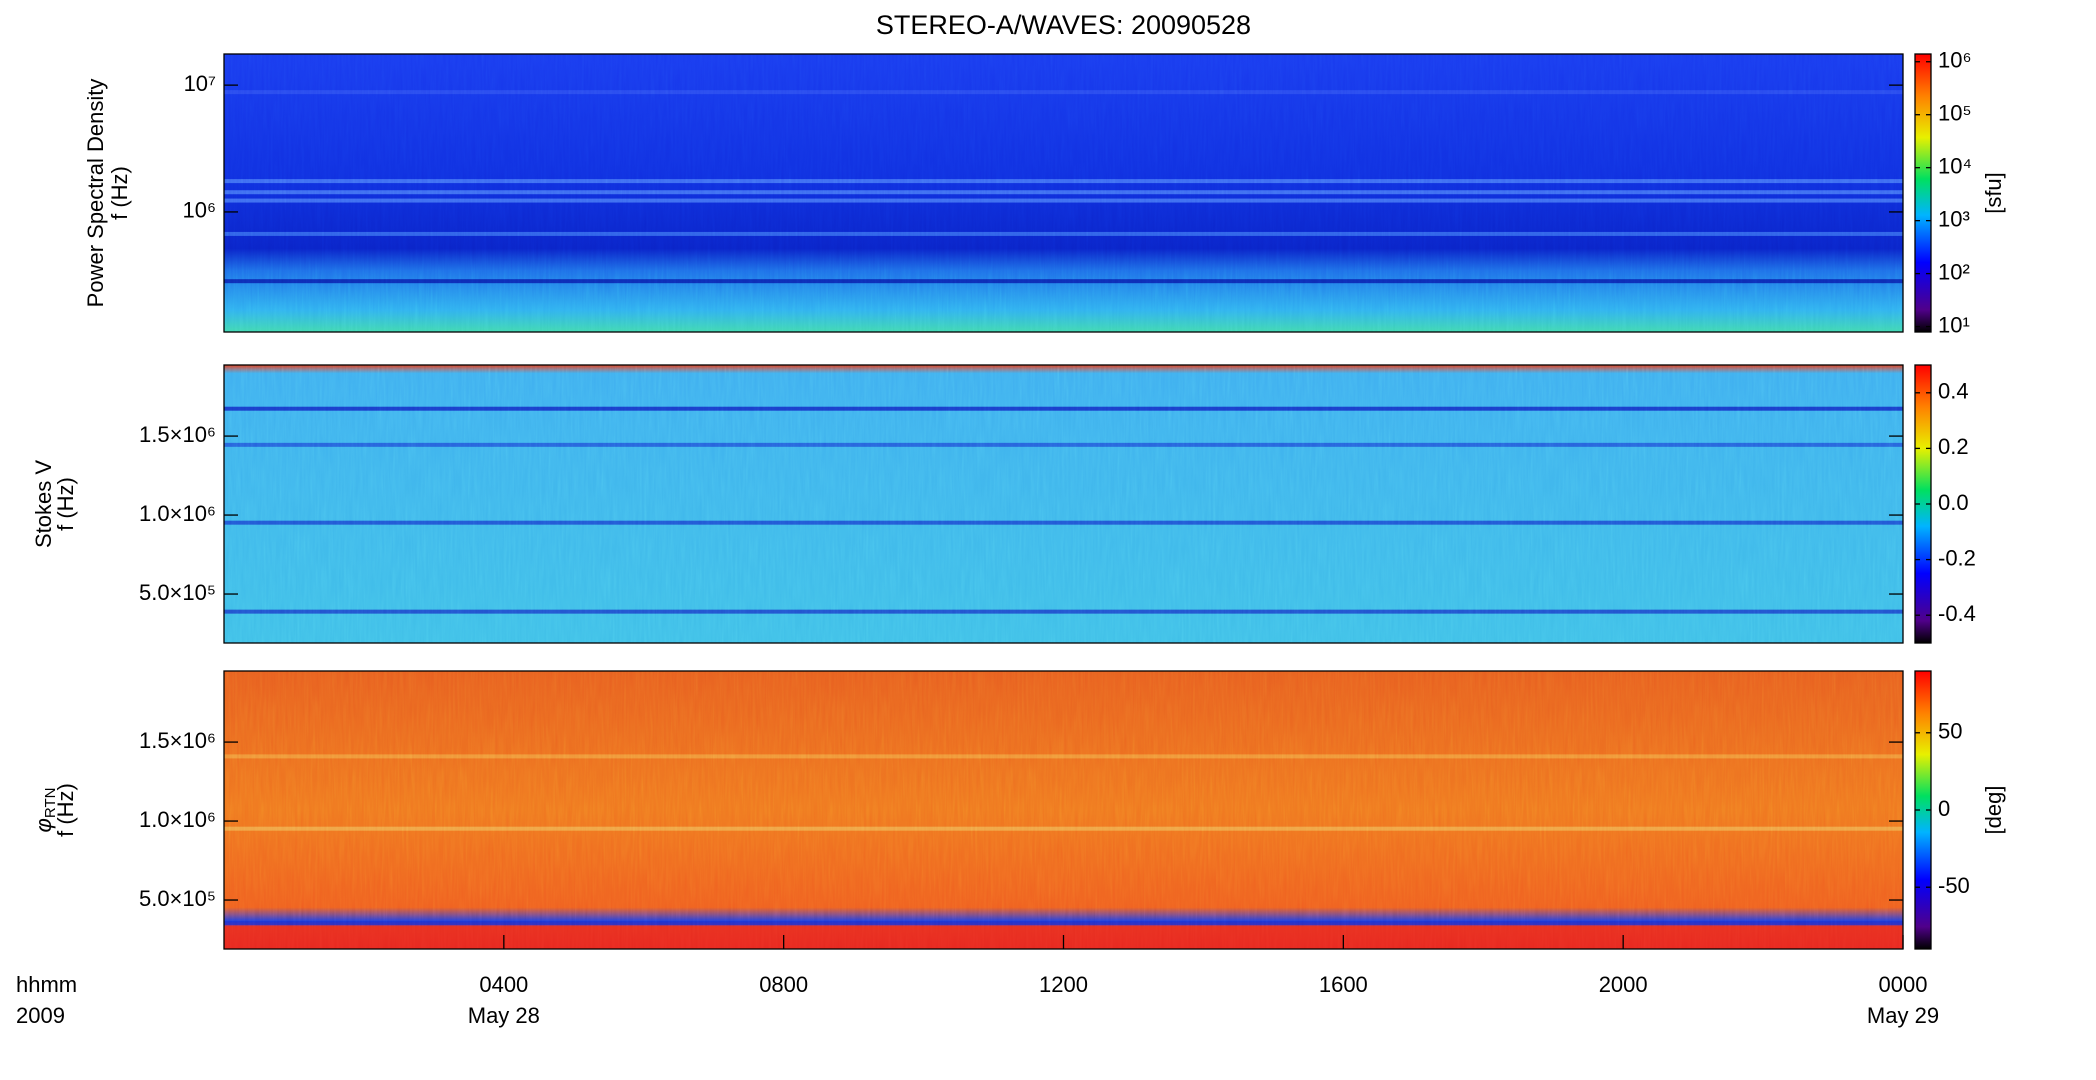  I want to click on x-axis-label: 2009, so click(40, 1015).